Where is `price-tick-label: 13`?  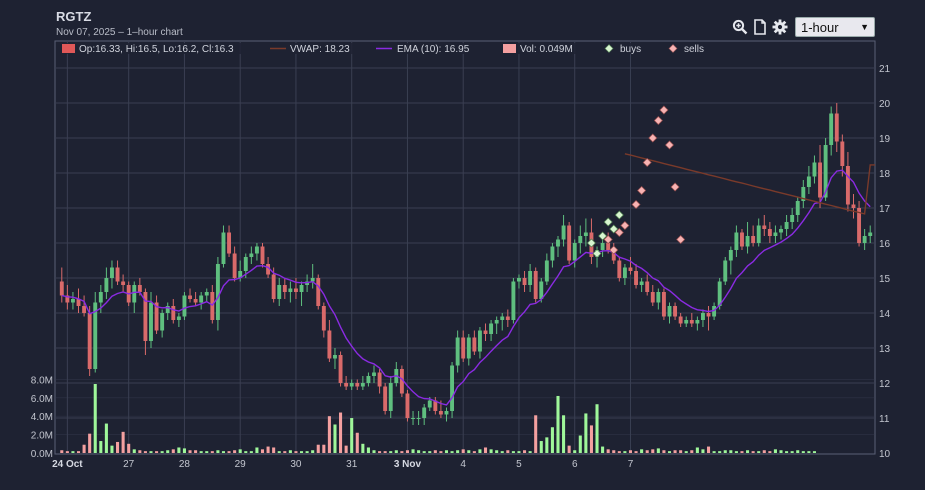
price-tick-label: 13 is located at coordinates (885, 349).